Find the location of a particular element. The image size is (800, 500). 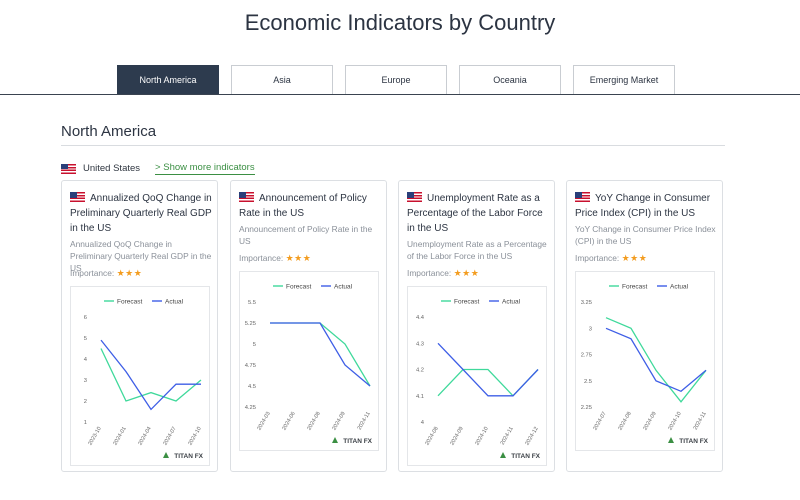

y-tick-label: 2.5 is located at coordinates (588, 382).